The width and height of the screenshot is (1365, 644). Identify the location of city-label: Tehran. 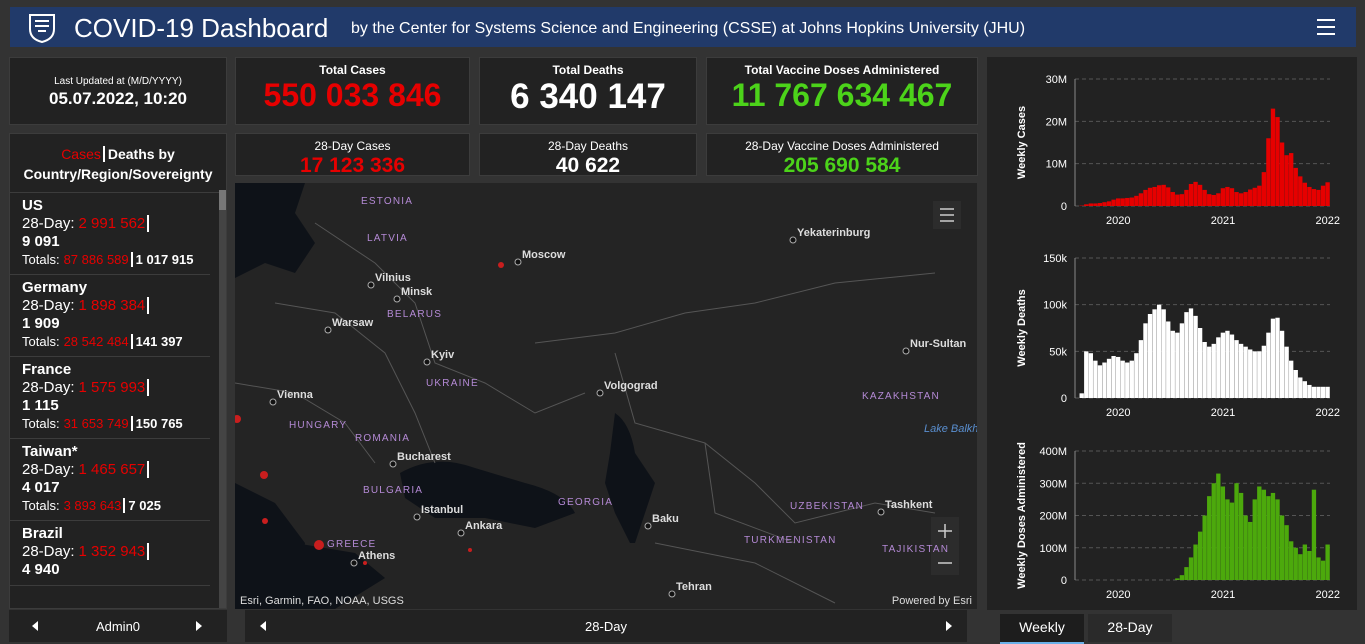
(694, 587).